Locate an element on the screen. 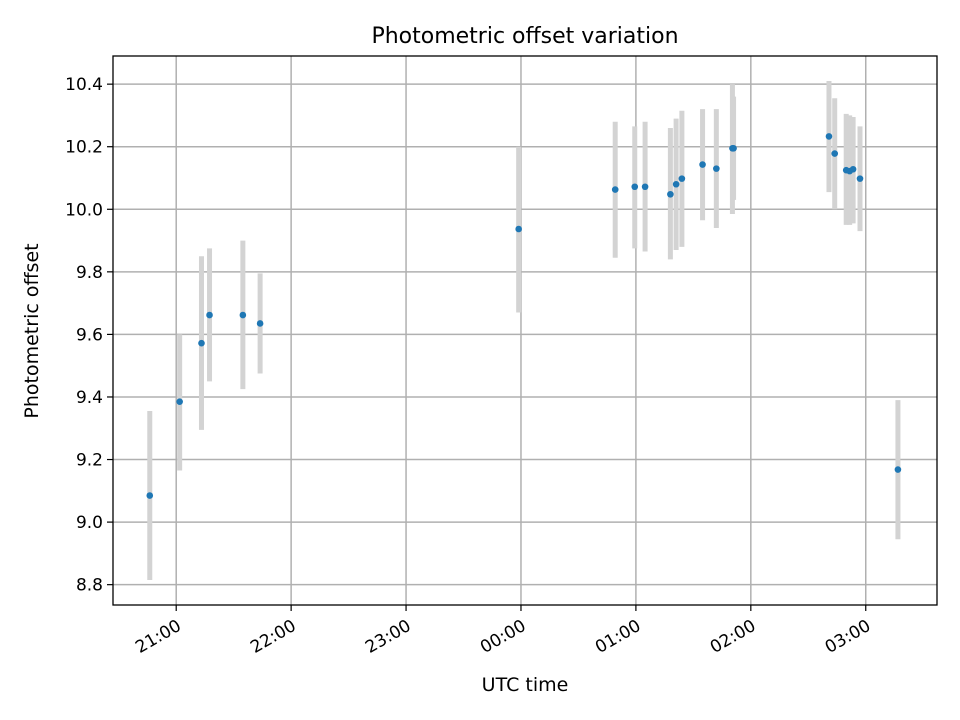 The height and width of the screenshot is (720, 960). y-tick-label: 9.6 is located at coordinates (89, 335).